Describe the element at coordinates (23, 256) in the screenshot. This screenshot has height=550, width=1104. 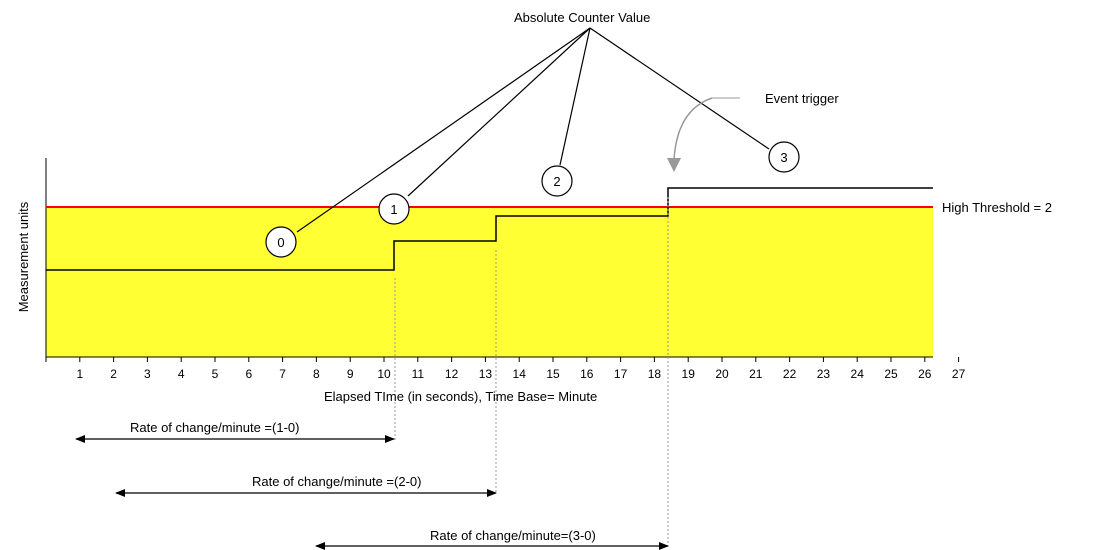
I see `y-axis-label: Measurement units` at that location.